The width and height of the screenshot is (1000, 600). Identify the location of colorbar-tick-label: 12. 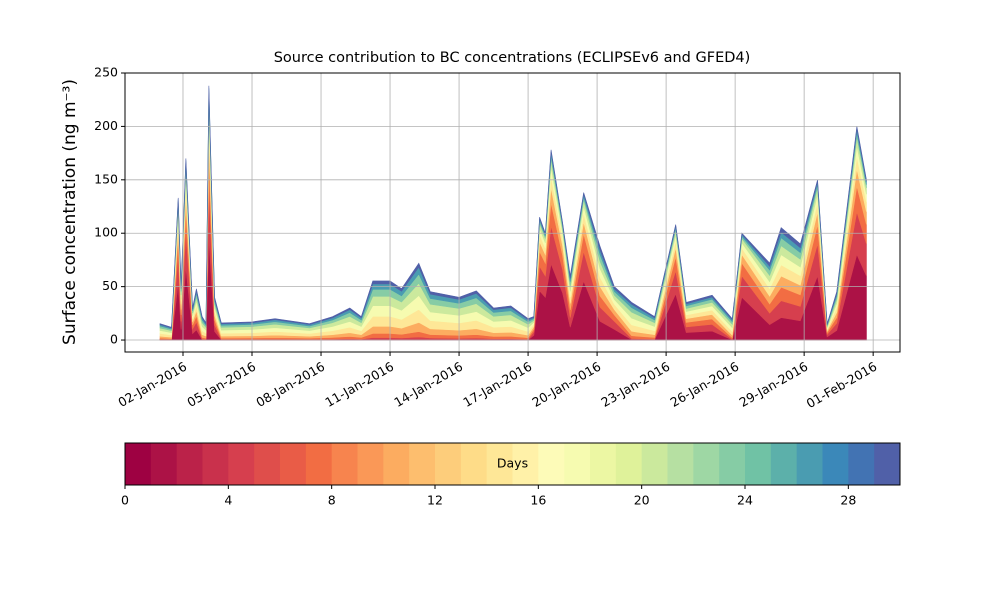
(435, 500).